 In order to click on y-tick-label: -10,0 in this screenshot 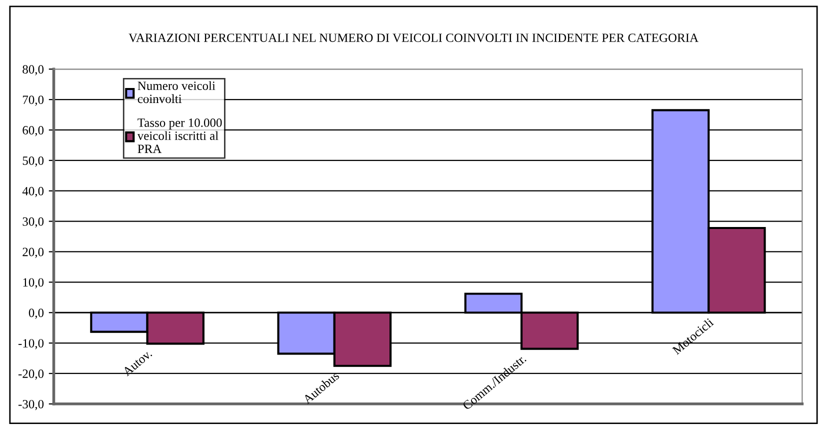, I will do `click(31, 344)`.